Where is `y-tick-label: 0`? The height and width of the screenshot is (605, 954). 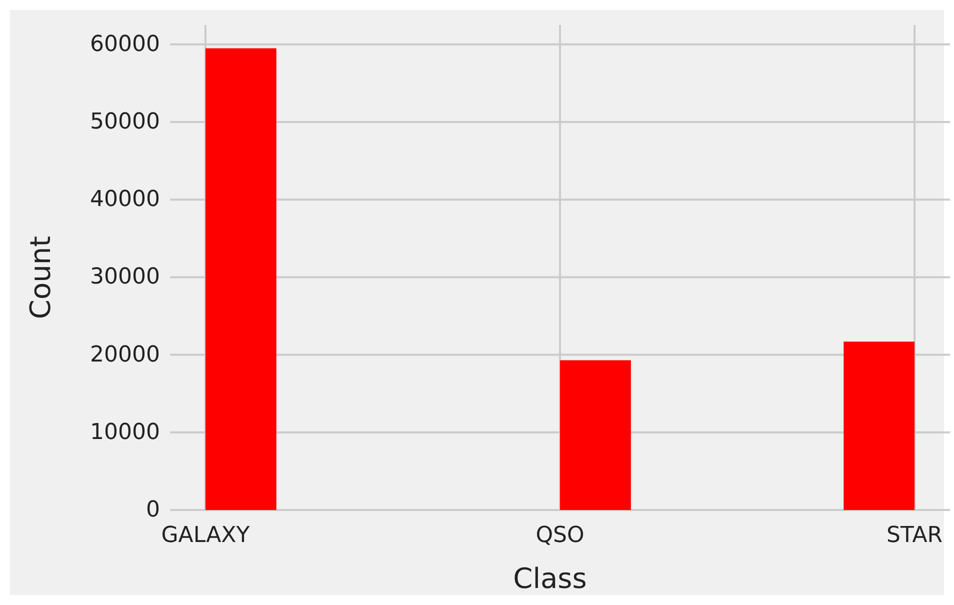
y-tick-label: 0 is located at coordinates (153, 510).